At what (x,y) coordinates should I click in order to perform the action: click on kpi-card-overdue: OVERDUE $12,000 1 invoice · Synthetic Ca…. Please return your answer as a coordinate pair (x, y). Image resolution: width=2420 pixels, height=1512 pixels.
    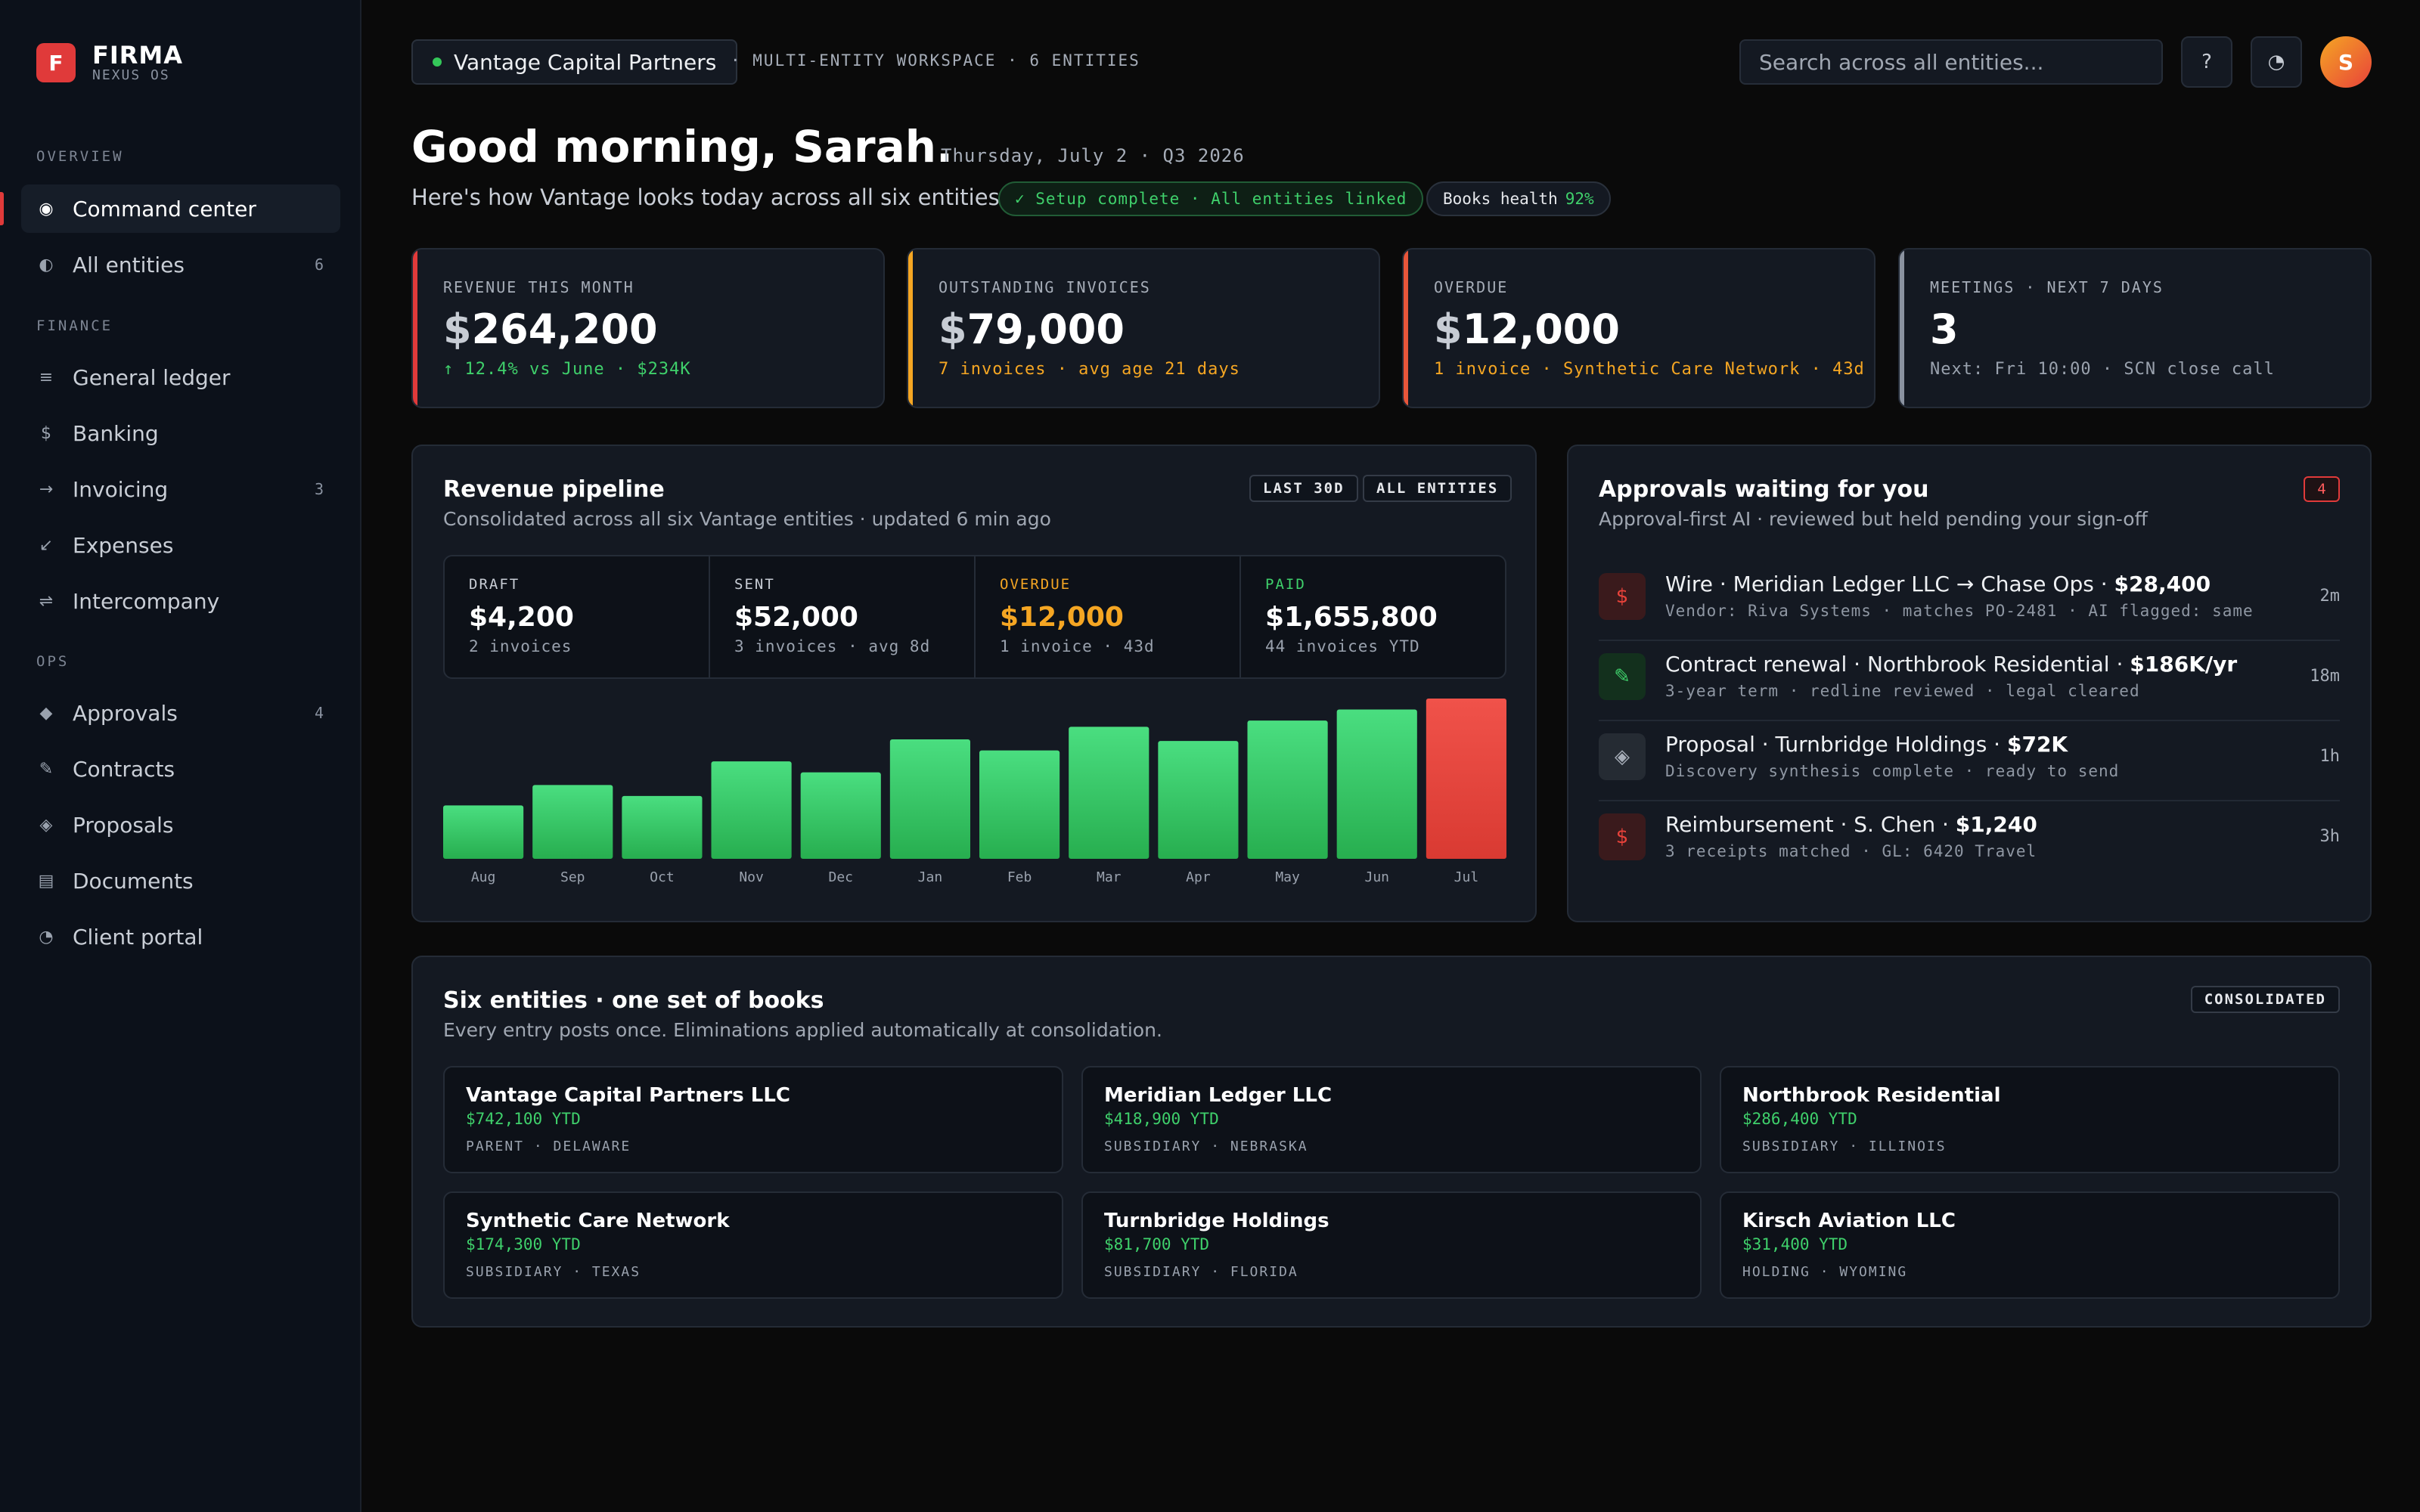
    Looking at the image, I should click on (1639, 328).